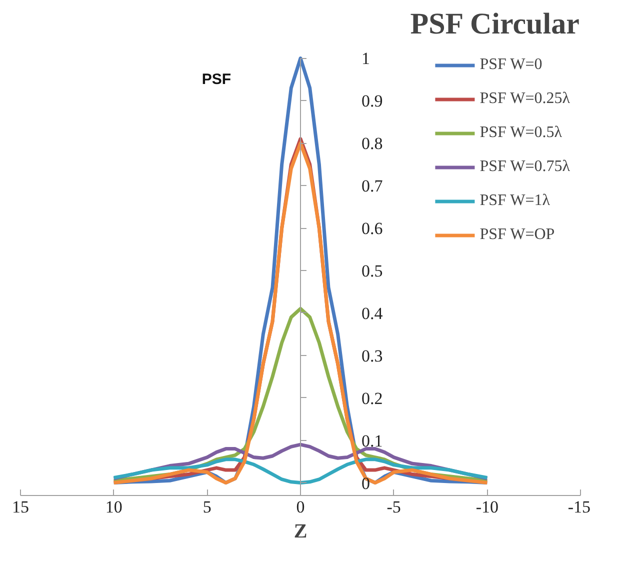 The height and width of the screenshot is (576, 626). What do you see at coordinates (517, 235) in the screenshot?
I see `legend-label: PSF W=OP` at bounding box center [517, 235].